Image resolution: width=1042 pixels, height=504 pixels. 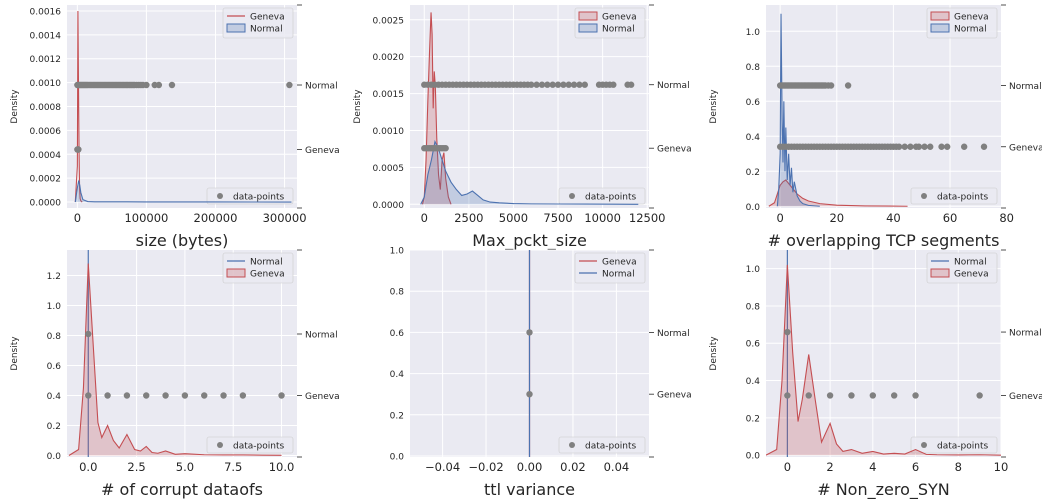 What do you see at coordinates (216, 218) in the screenshot?
I see `x-tick-label: 200000` at bounding box center [216, 218].